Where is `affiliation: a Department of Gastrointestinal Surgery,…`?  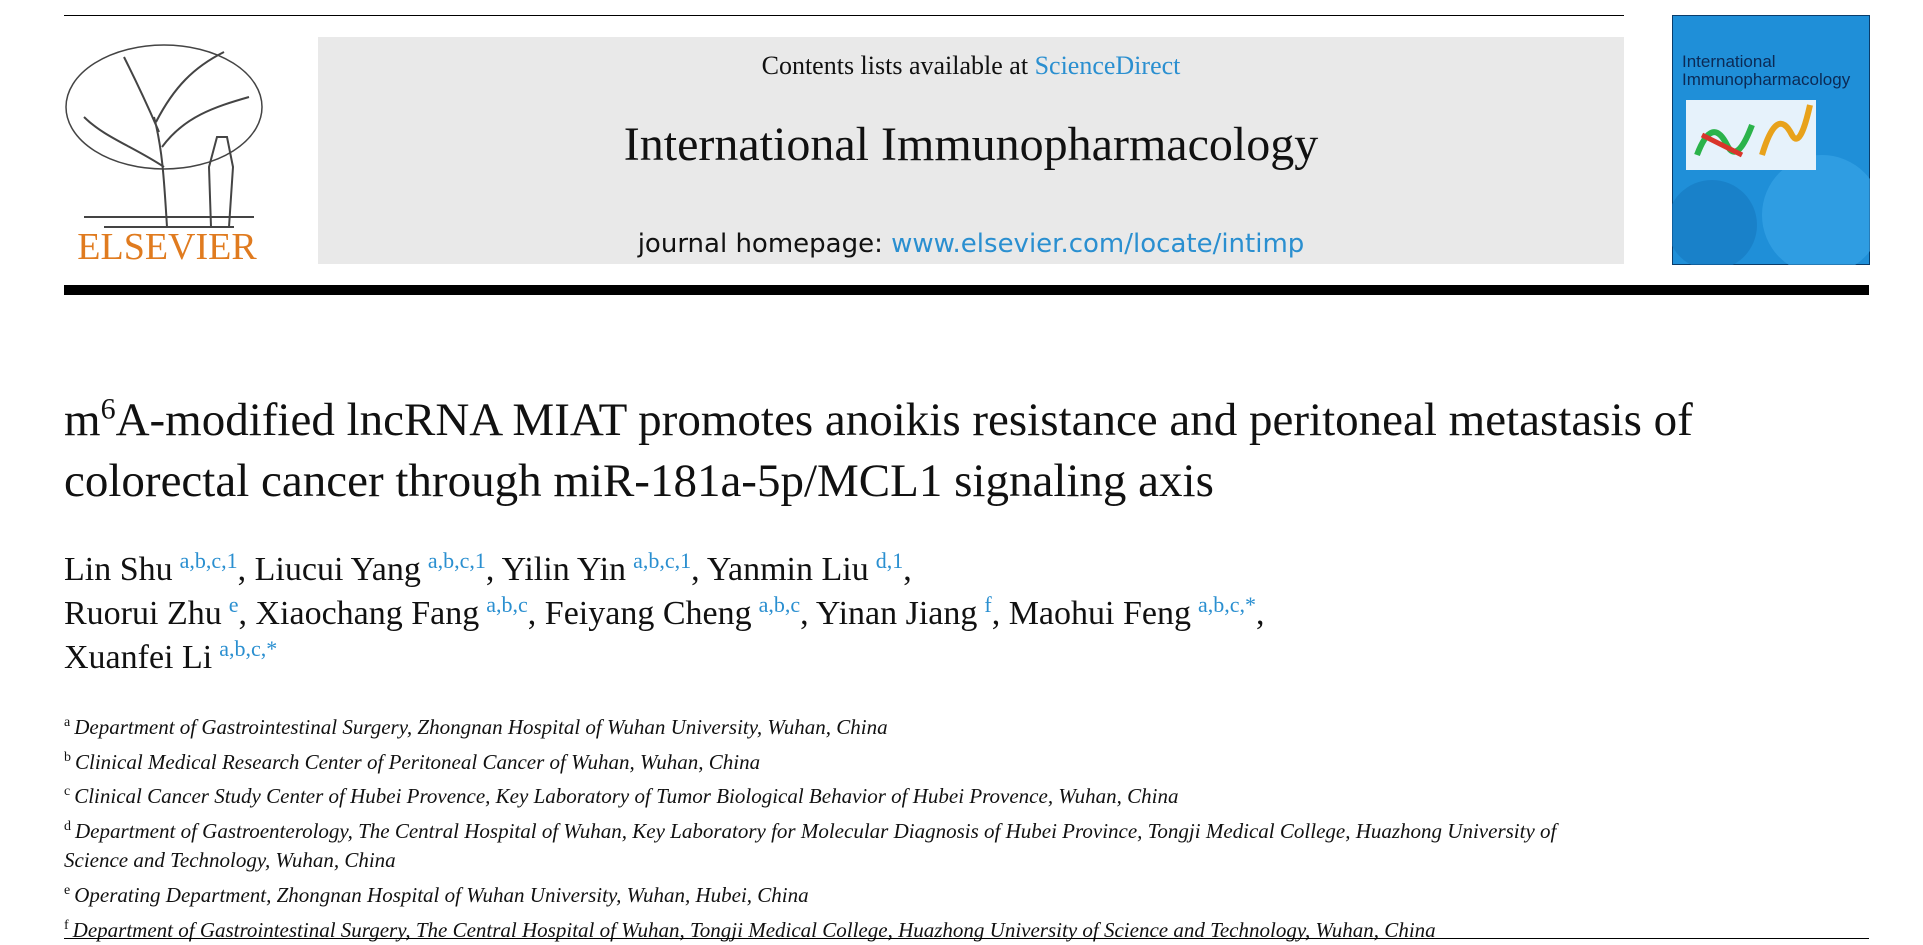
affiliation: a Department of Gastrointestinal Surgery,… is located at coordinates (829, 725).